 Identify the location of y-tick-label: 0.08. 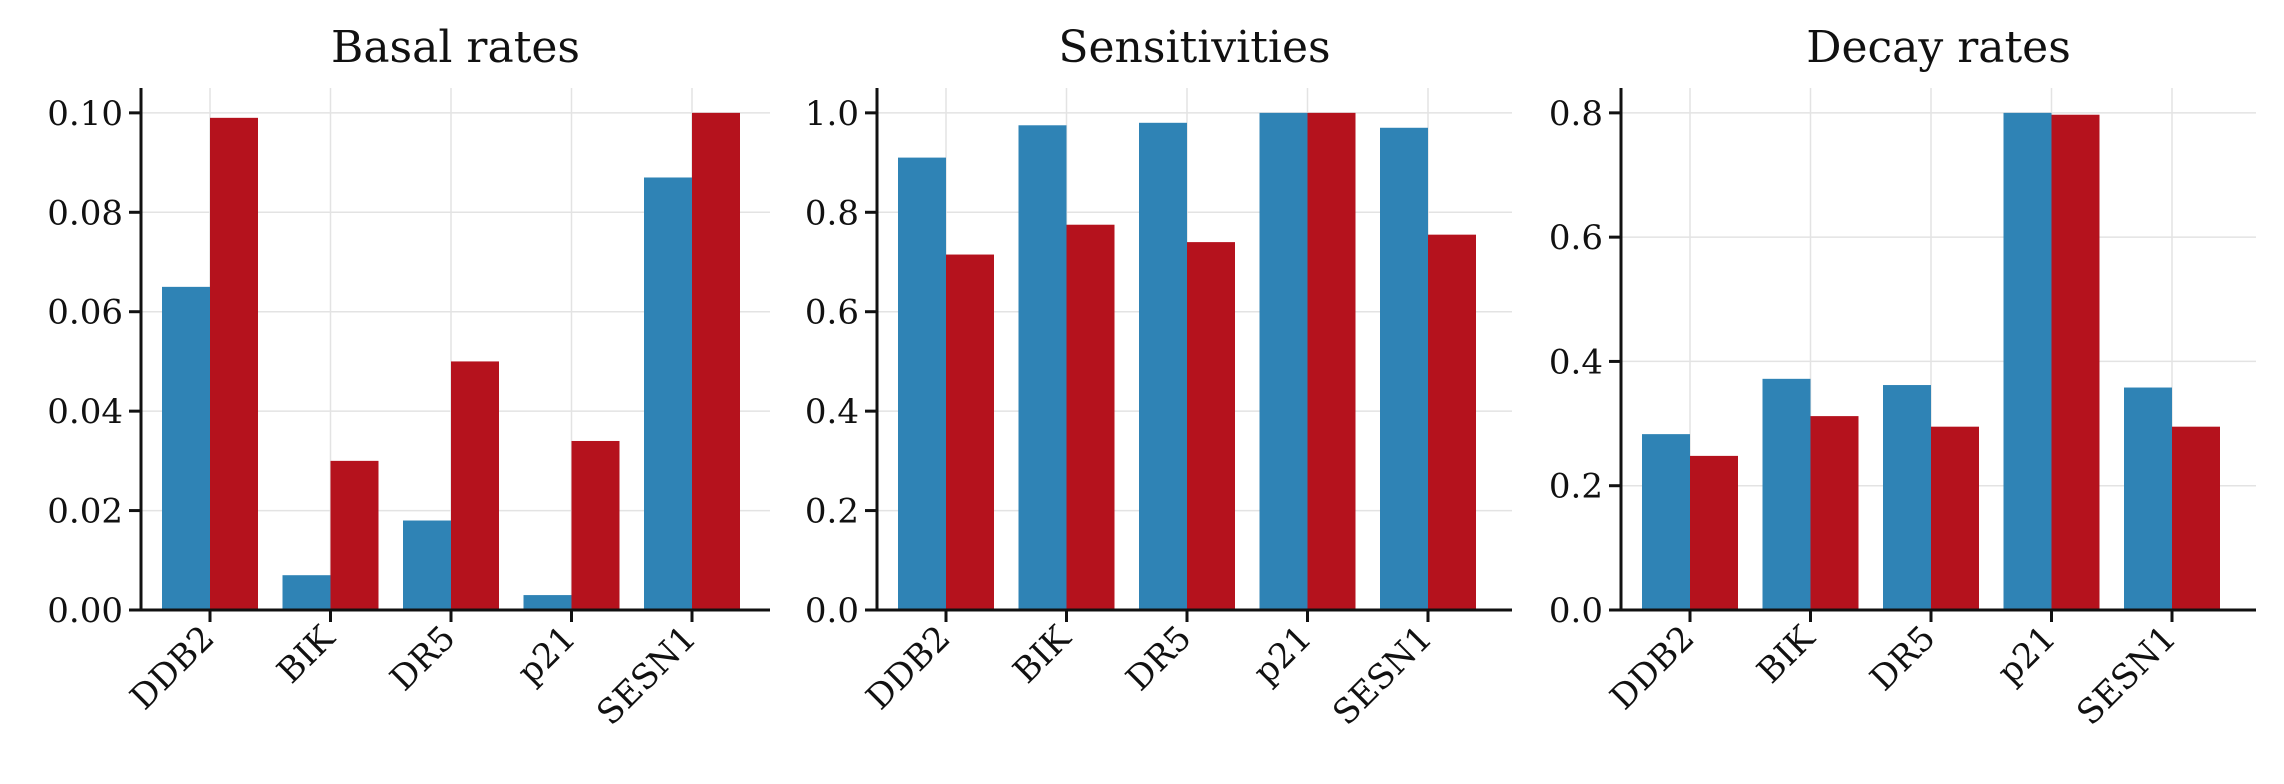
(85, 213).